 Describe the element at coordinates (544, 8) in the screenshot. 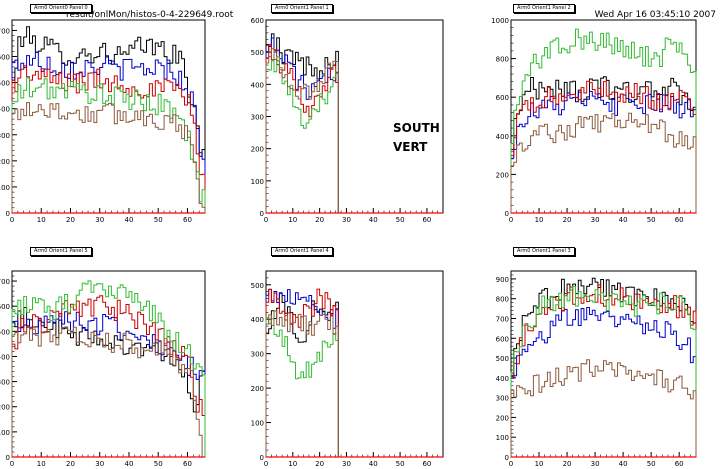

I see `panel-title: Arm0 Orient1 Panel 2` at that location.